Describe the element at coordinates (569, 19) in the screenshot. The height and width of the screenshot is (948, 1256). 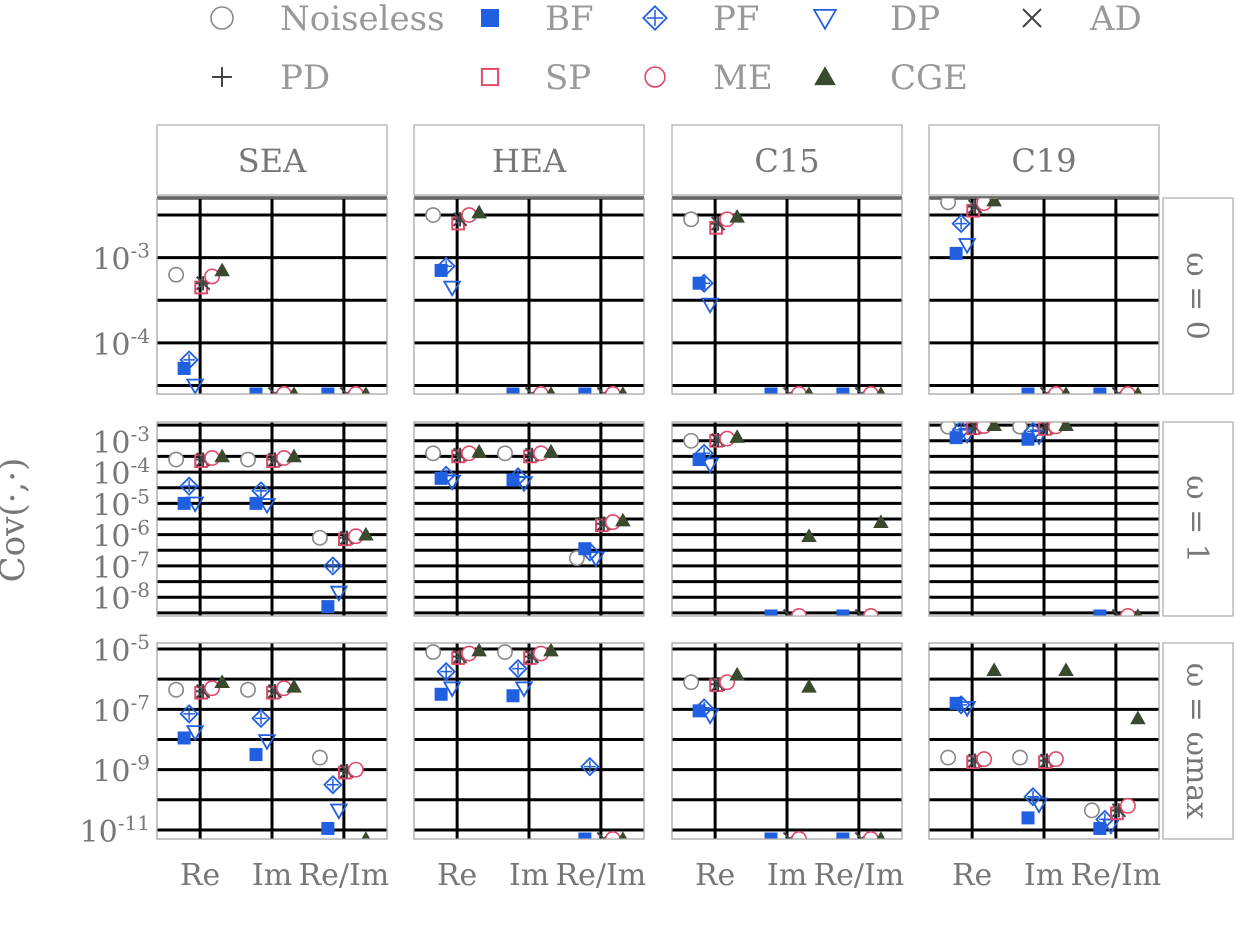
I see `legend-label-bf: BF` at that location.